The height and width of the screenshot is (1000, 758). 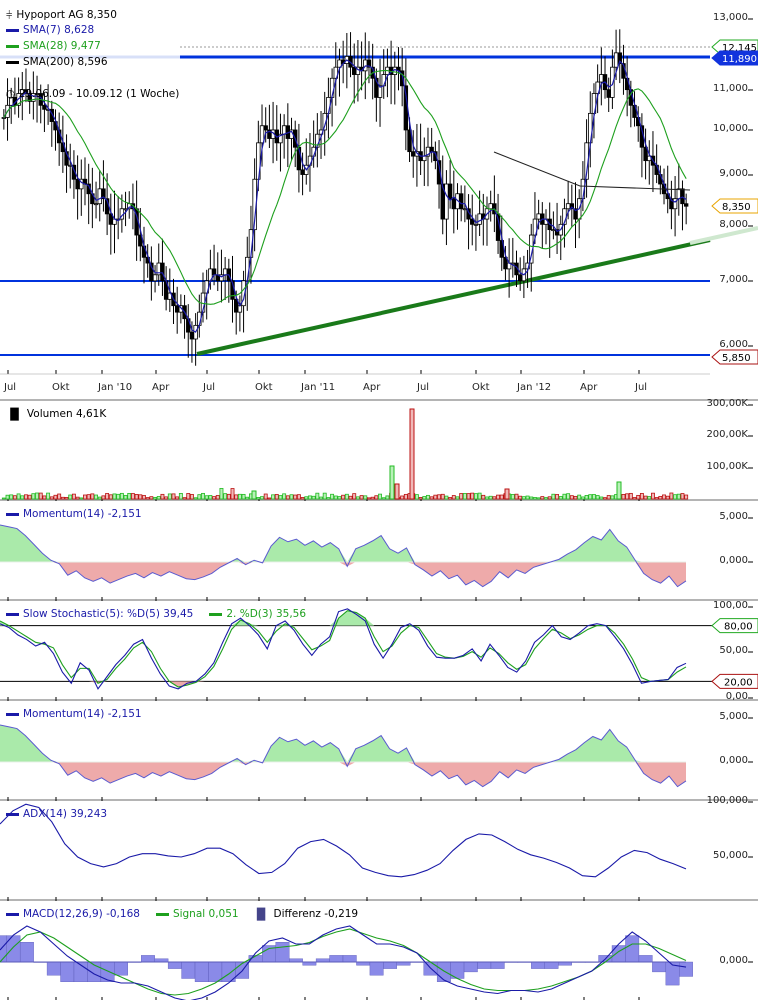 I want to click on signal-label: Signal 0,051, so click(x=205, y=914).